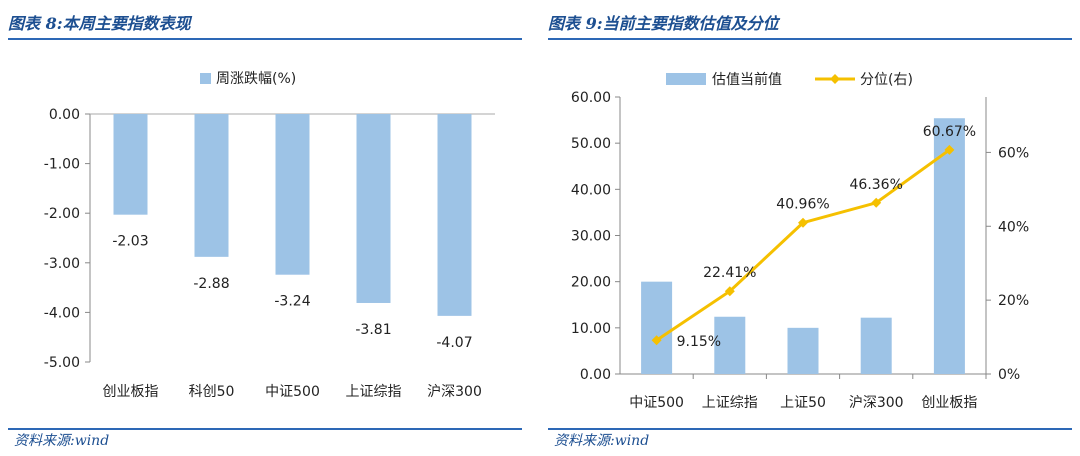  I want to click on y-tick-label: 0.00, so click(64, 115).